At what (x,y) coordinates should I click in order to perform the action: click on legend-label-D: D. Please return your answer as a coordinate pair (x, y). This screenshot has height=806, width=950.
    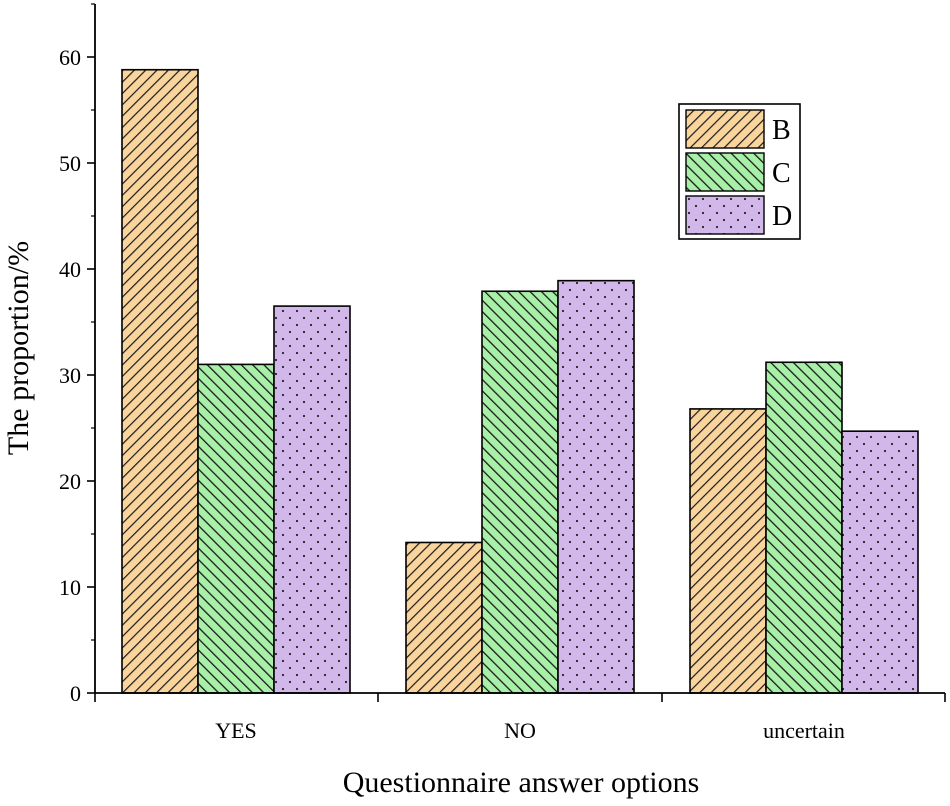
    Looking at the image, I should click on (782, 216).